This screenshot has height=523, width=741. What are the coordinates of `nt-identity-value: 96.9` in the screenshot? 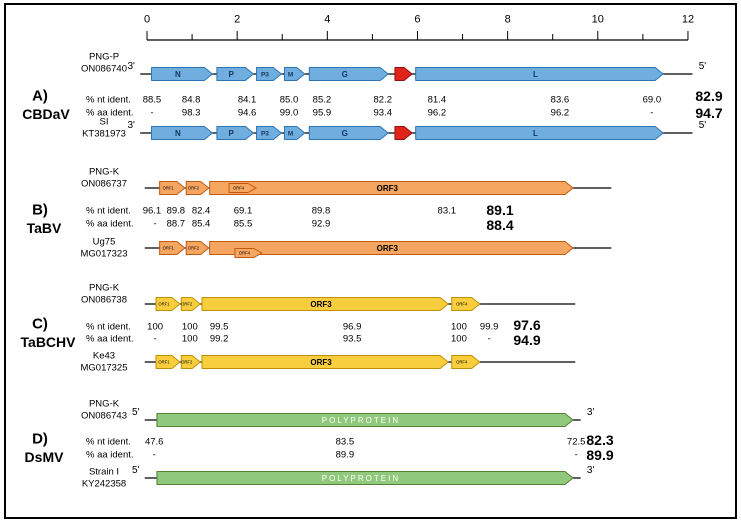 It's located at (352, 327).